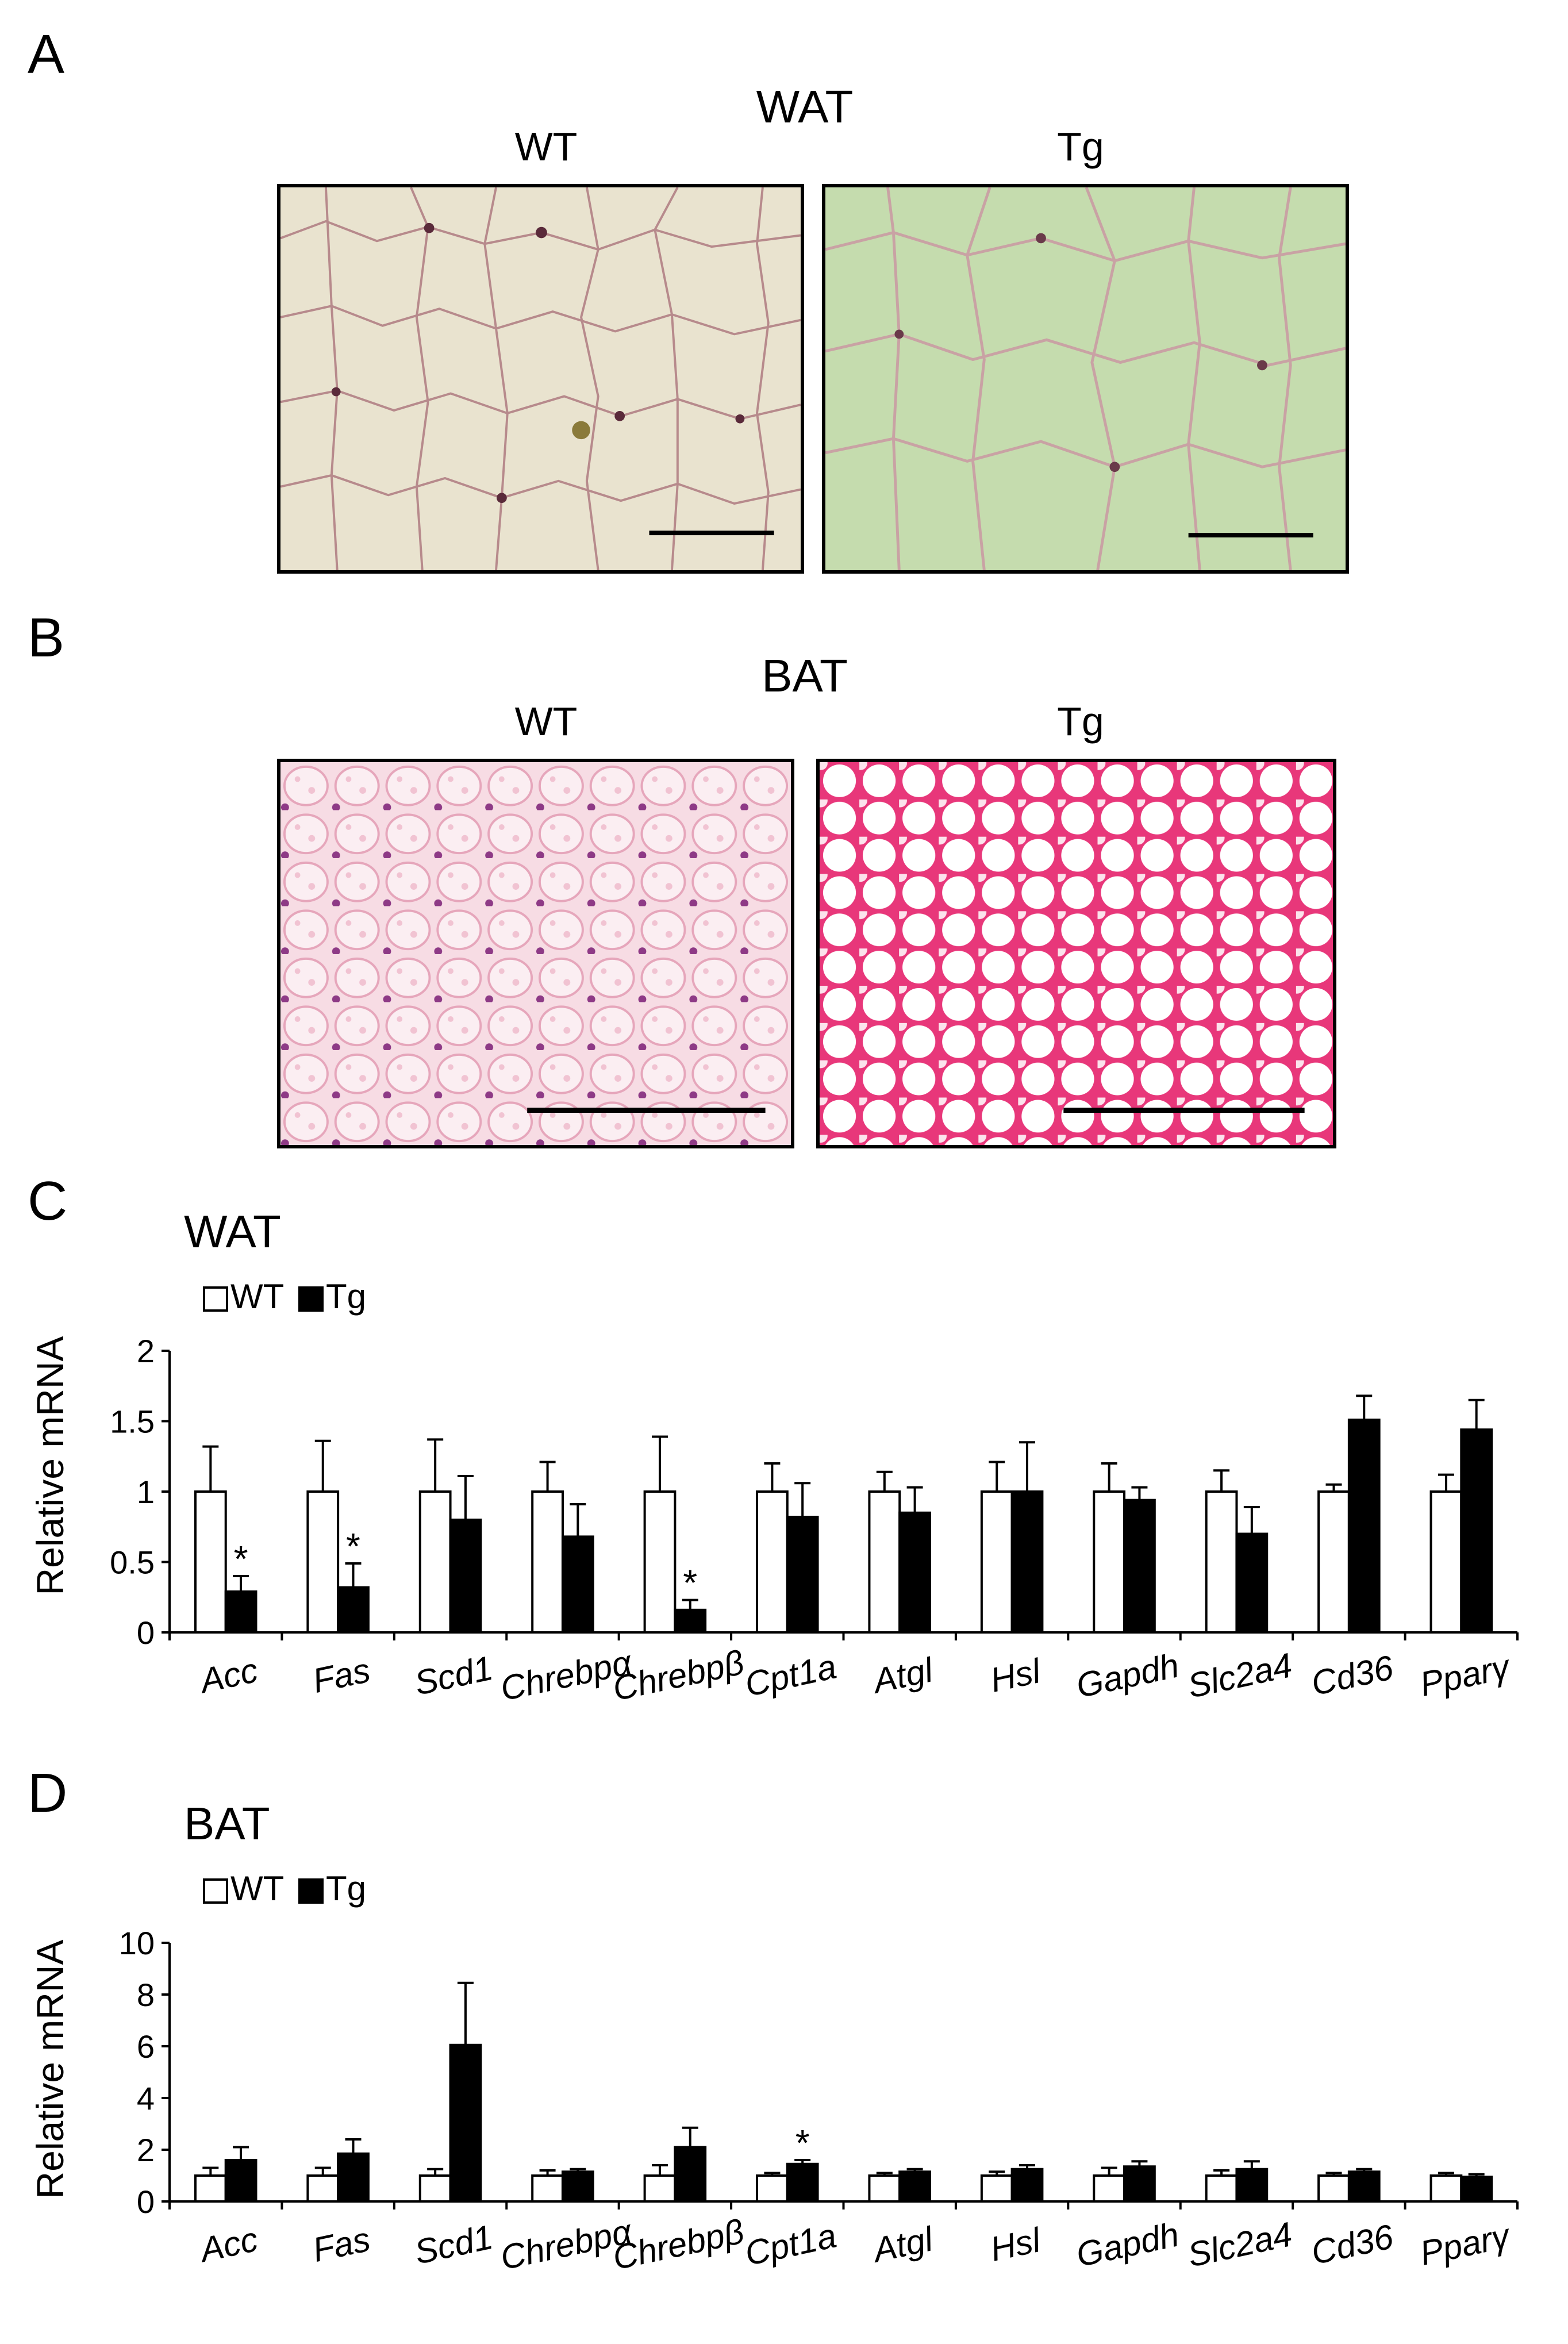 Image resolution: width=1568 pixels, height=2344 pixels. What do you see at coordinates (1086, 379) in the screenshot?
I see `wat-tg-micrograph` at bounding box center [1086, 379].